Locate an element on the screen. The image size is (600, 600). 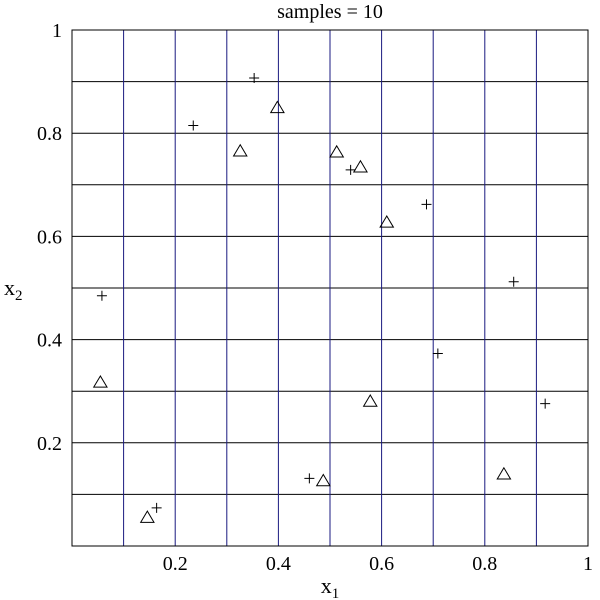
y-tick-label: 0.2 is located at coordinates (49, 444).